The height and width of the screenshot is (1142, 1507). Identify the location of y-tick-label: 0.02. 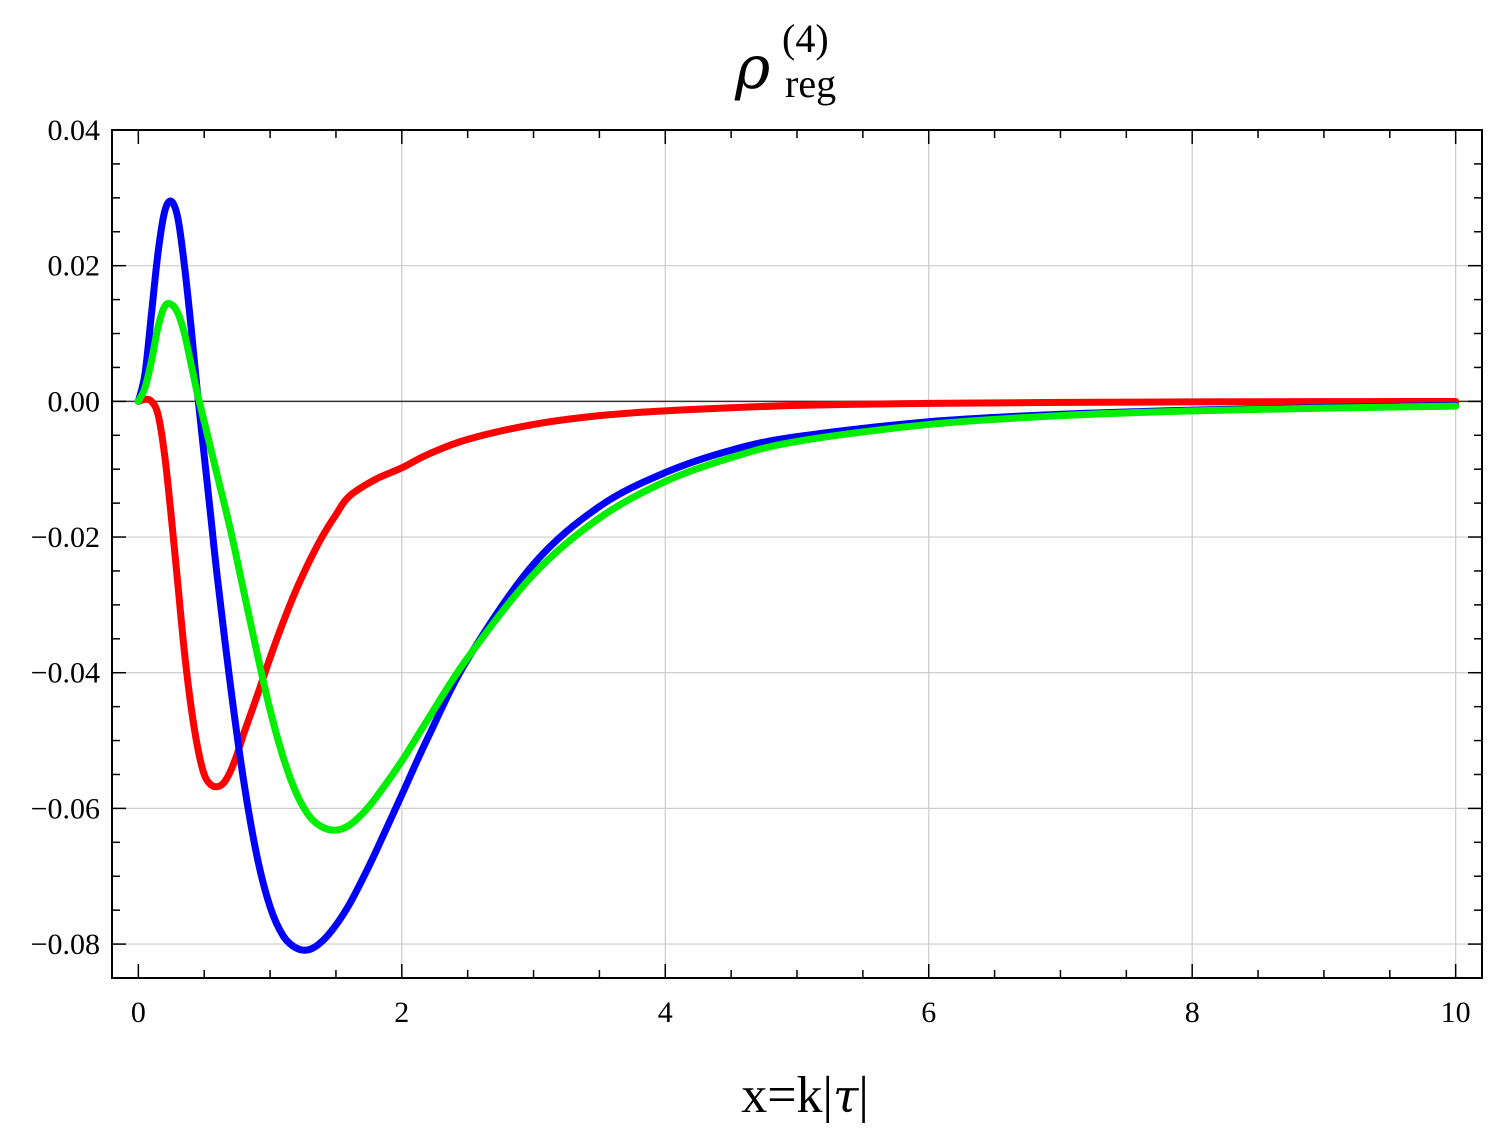
(74, 266).